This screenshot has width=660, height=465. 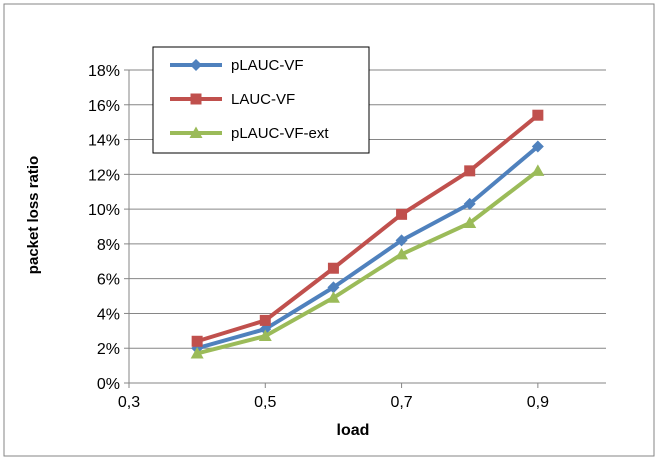 What do you see at coordinates (538, 402) in the screenshot?
I see `x-tick-label: 0,9` at bounding box center [538, 402].